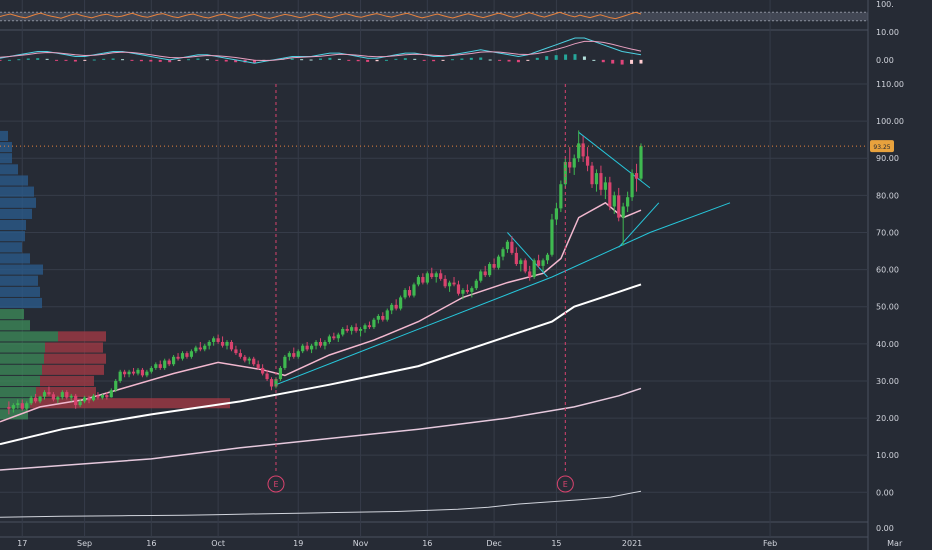 This screenshot has height=550, width=932. Describe the element at coordinates (887, 344) in the screenshot. I see `price-axis-label: 40.00` at that location.